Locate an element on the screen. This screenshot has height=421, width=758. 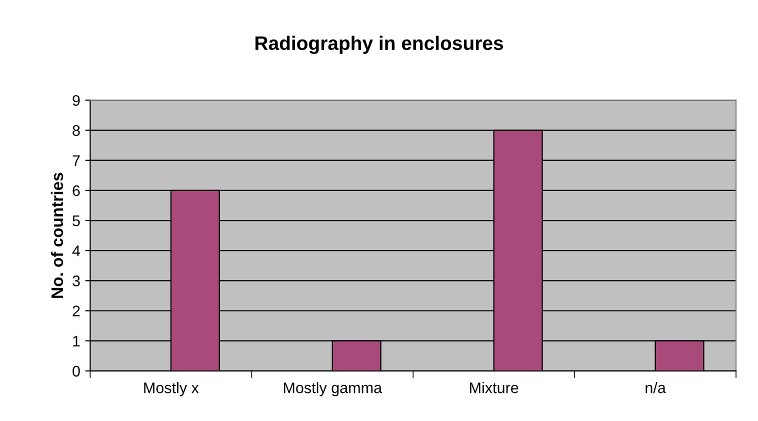
x-tick-label: Mostly x is located at coordinates (171, 389).